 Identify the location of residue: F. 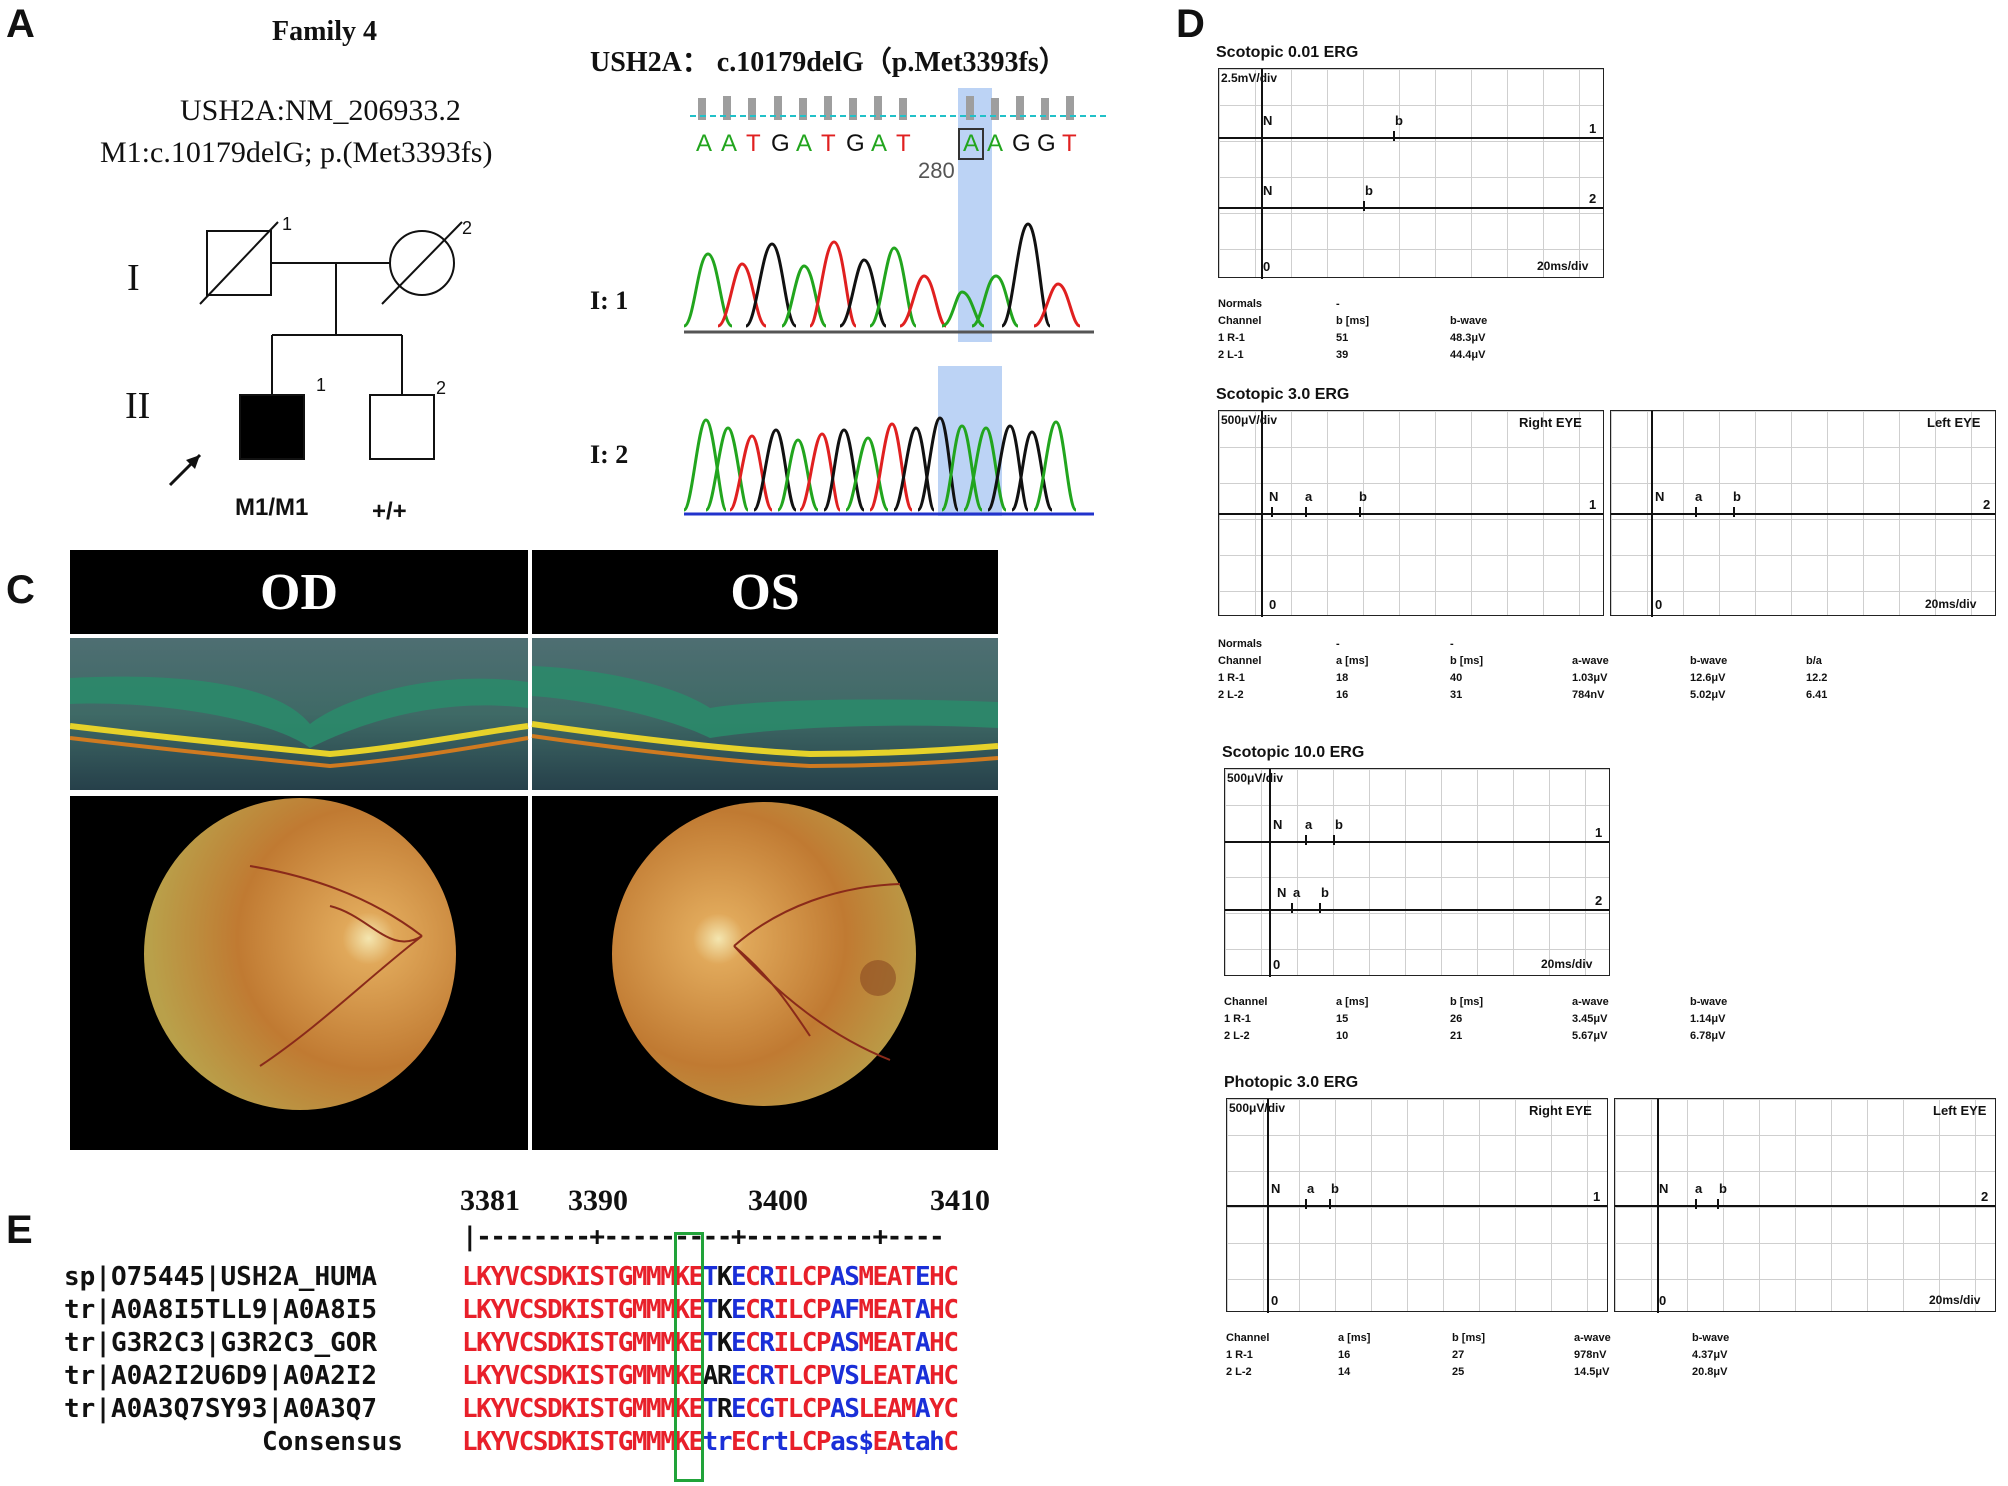
(852, 1310).